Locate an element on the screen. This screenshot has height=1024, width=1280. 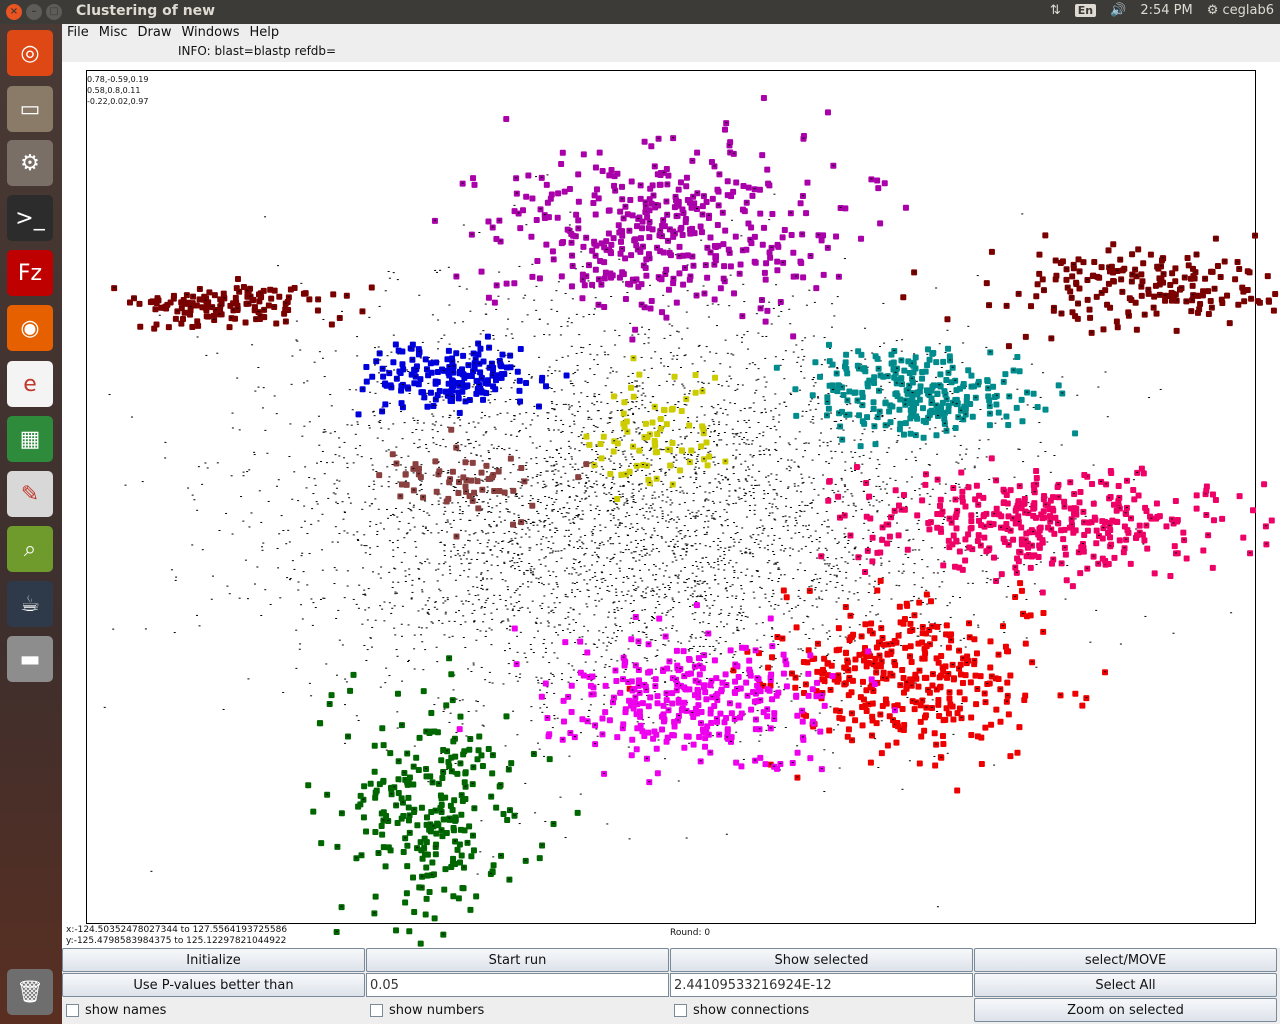
text-editor-icon: ✎ is located at coordinates (30, 494).